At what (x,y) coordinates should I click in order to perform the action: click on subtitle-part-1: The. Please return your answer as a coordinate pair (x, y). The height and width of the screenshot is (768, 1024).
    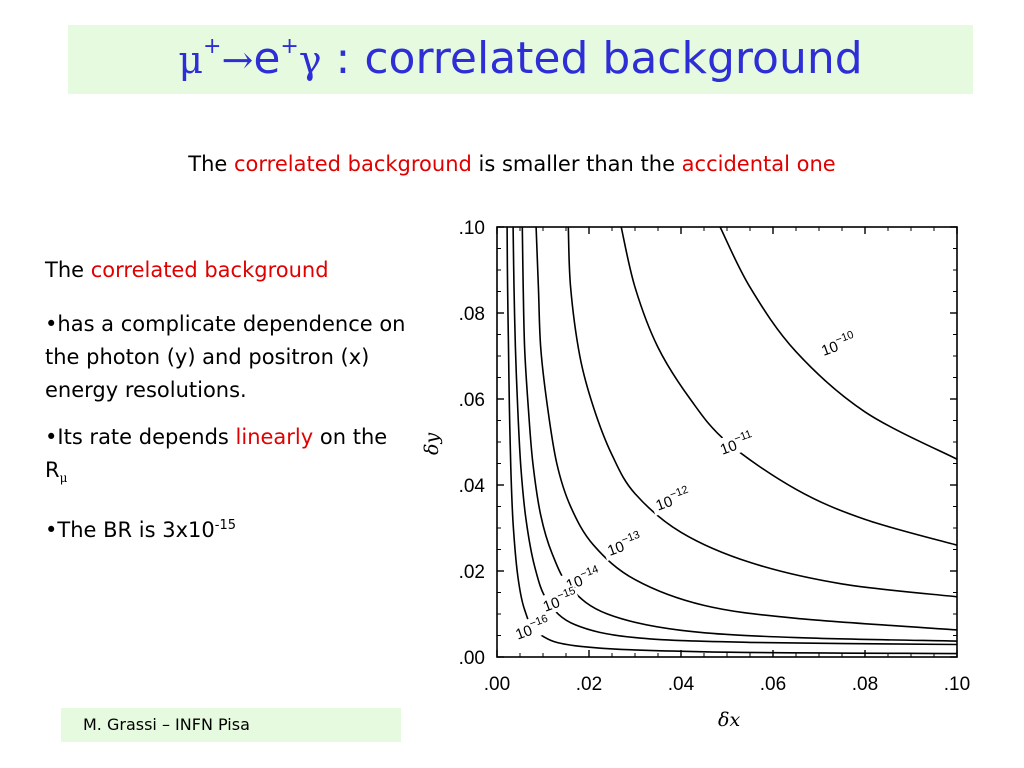
    Looking at the image, I should click on (211, 164).